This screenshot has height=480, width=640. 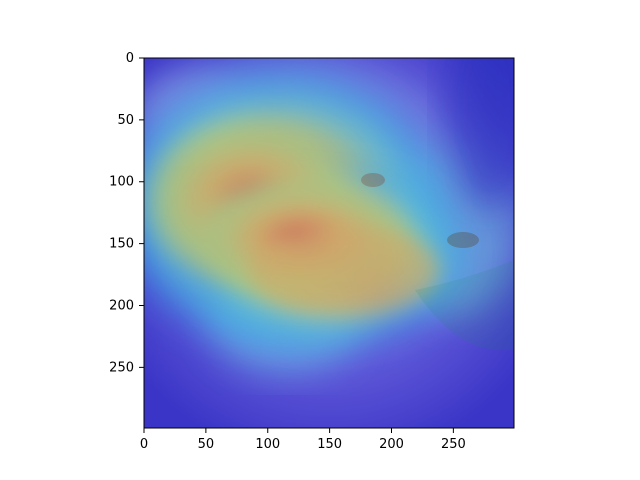 What do you see at coordinates (206, 444) in the screenshot?
I see `x-tick-label: 50` at bounding box center [206, 444].